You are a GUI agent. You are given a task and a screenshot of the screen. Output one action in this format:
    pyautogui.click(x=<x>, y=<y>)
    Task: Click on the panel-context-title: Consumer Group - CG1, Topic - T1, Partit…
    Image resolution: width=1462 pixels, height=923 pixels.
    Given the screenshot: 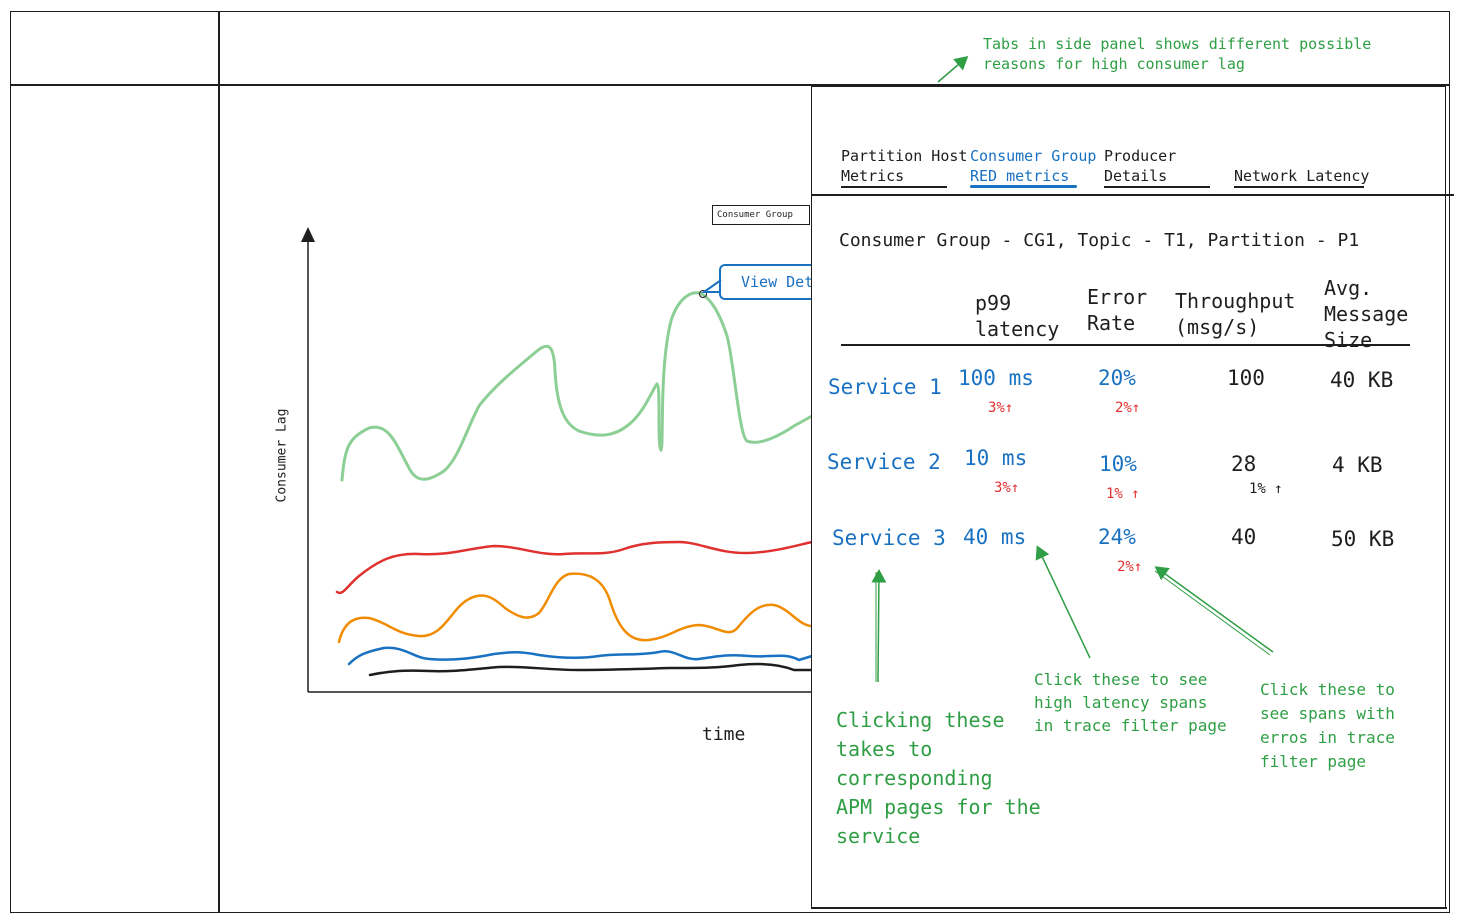 What is the action you would take?
    pyautogui.click(x=1099, y=240)
    